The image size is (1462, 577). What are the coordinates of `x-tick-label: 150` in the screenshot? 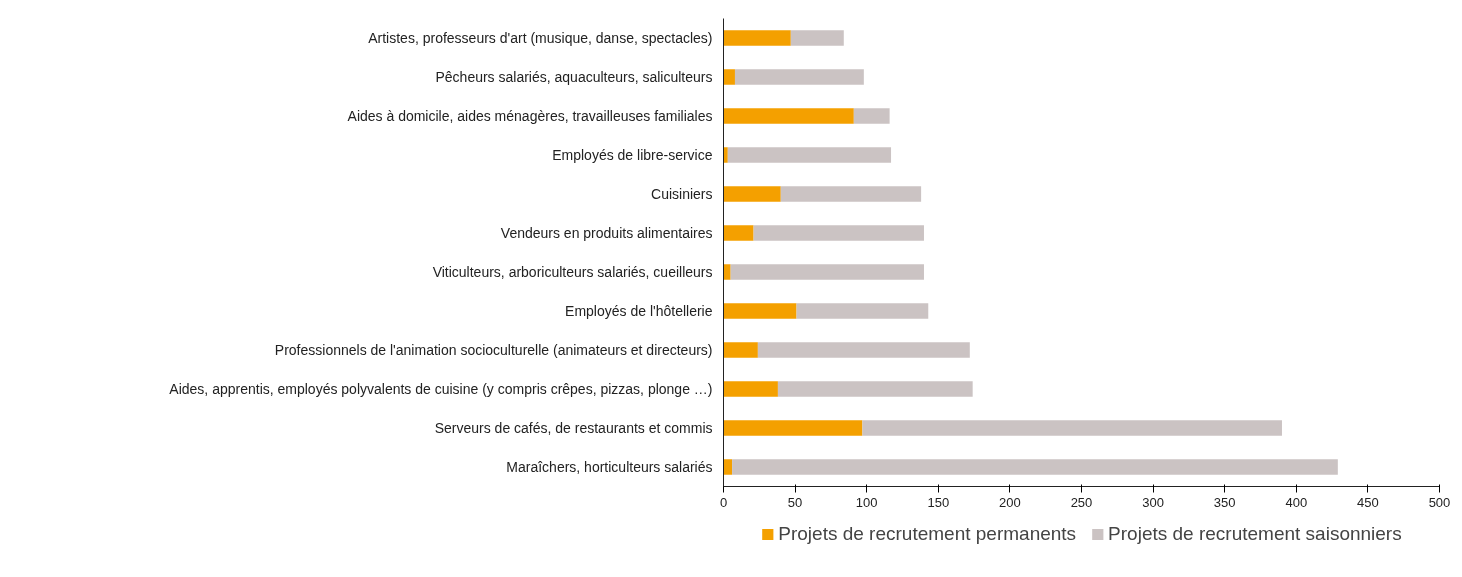 It's located at (938, 502).